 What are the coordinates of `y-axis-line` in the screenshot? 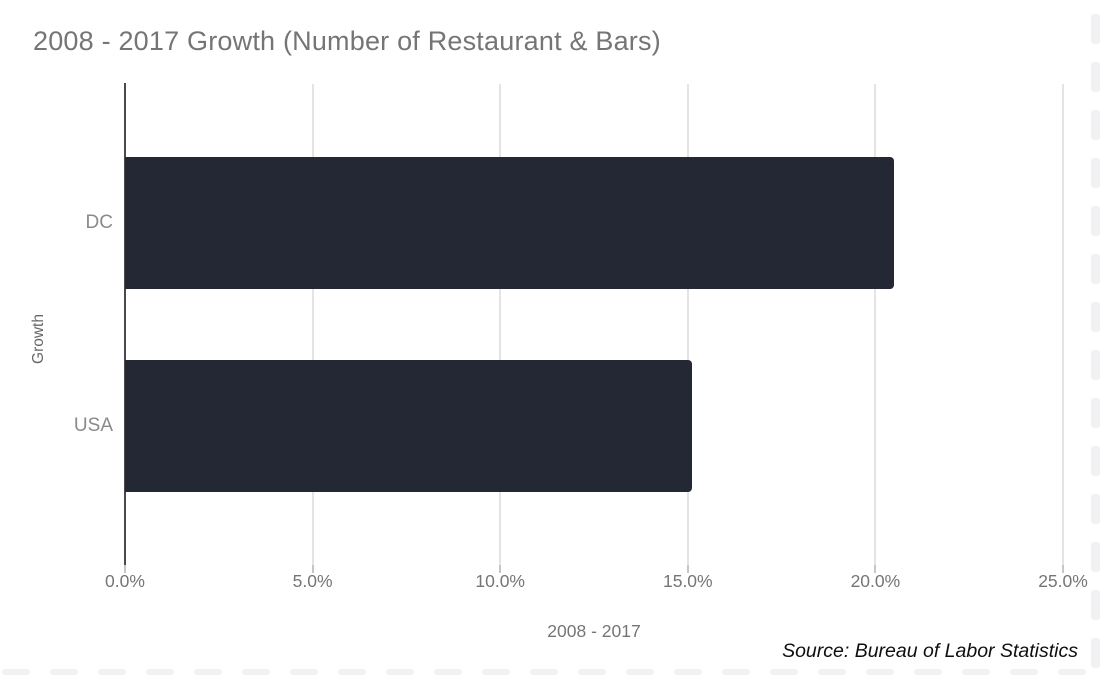 It's located at (125, 328).